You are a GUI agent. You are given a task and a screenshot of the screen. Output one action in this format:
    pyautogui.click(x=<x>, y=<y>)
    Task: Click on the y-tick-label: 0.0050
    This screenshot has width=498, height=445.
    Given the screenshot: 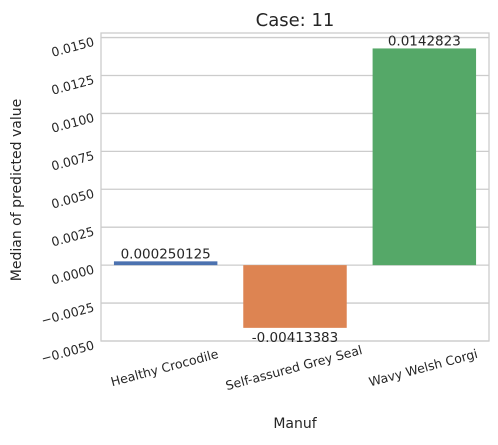 What is the action you would take?
    pyautogui.click(x=73, y=199)
    